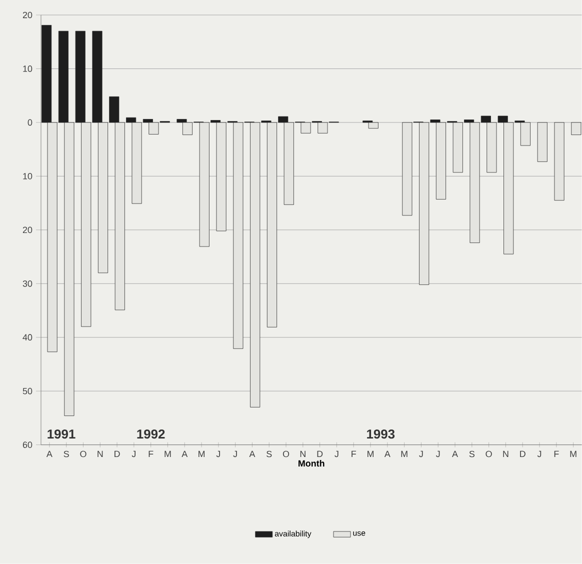 Image resolution: width=582 pixels, height=564 pixels. I want to click on y-tick-label: 0, so click(30, 122).